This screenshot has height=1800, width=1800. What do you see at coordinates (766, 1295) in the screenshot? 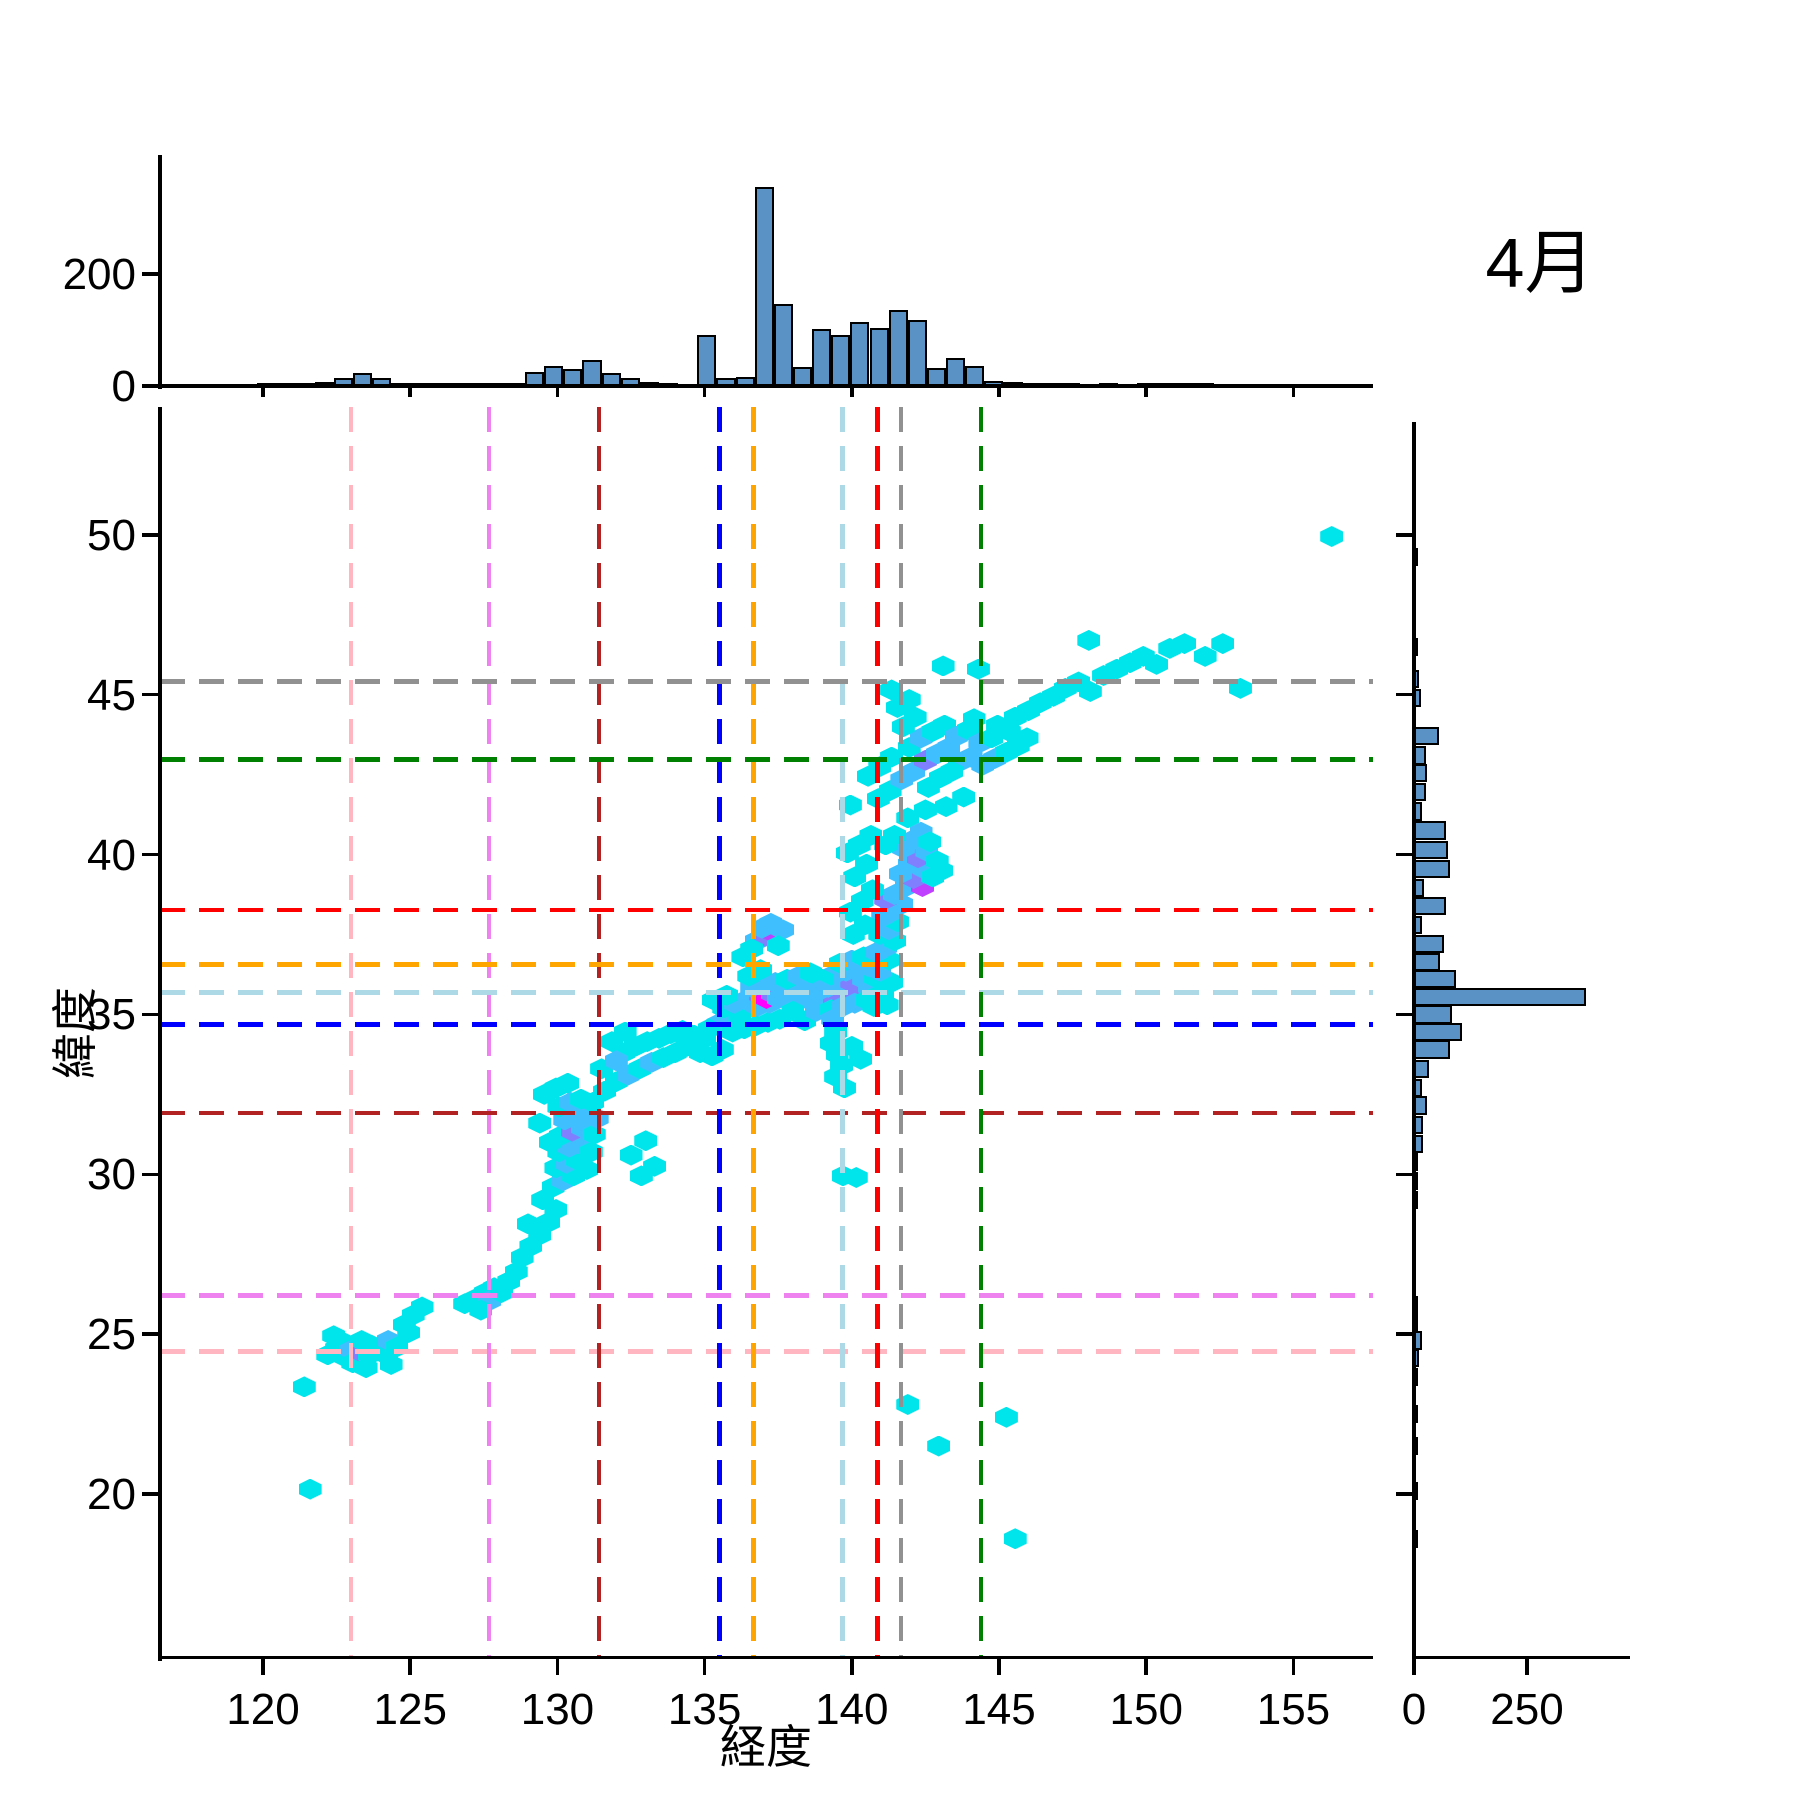
I see `crosshair-hline-violet` at bounding box center [766, 1295].